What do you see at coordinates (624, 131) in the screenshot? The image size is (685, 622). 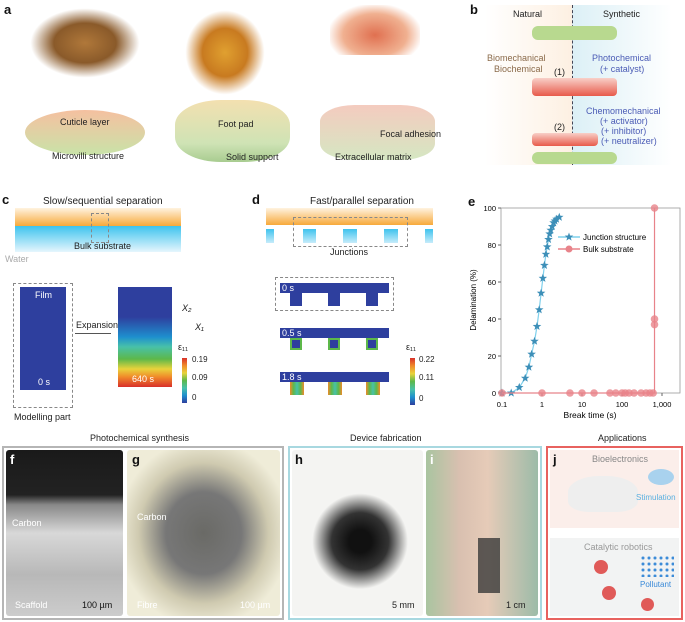 I see `inhibitor-label: (+ inhibitor)` at bounding box center [624, 131].